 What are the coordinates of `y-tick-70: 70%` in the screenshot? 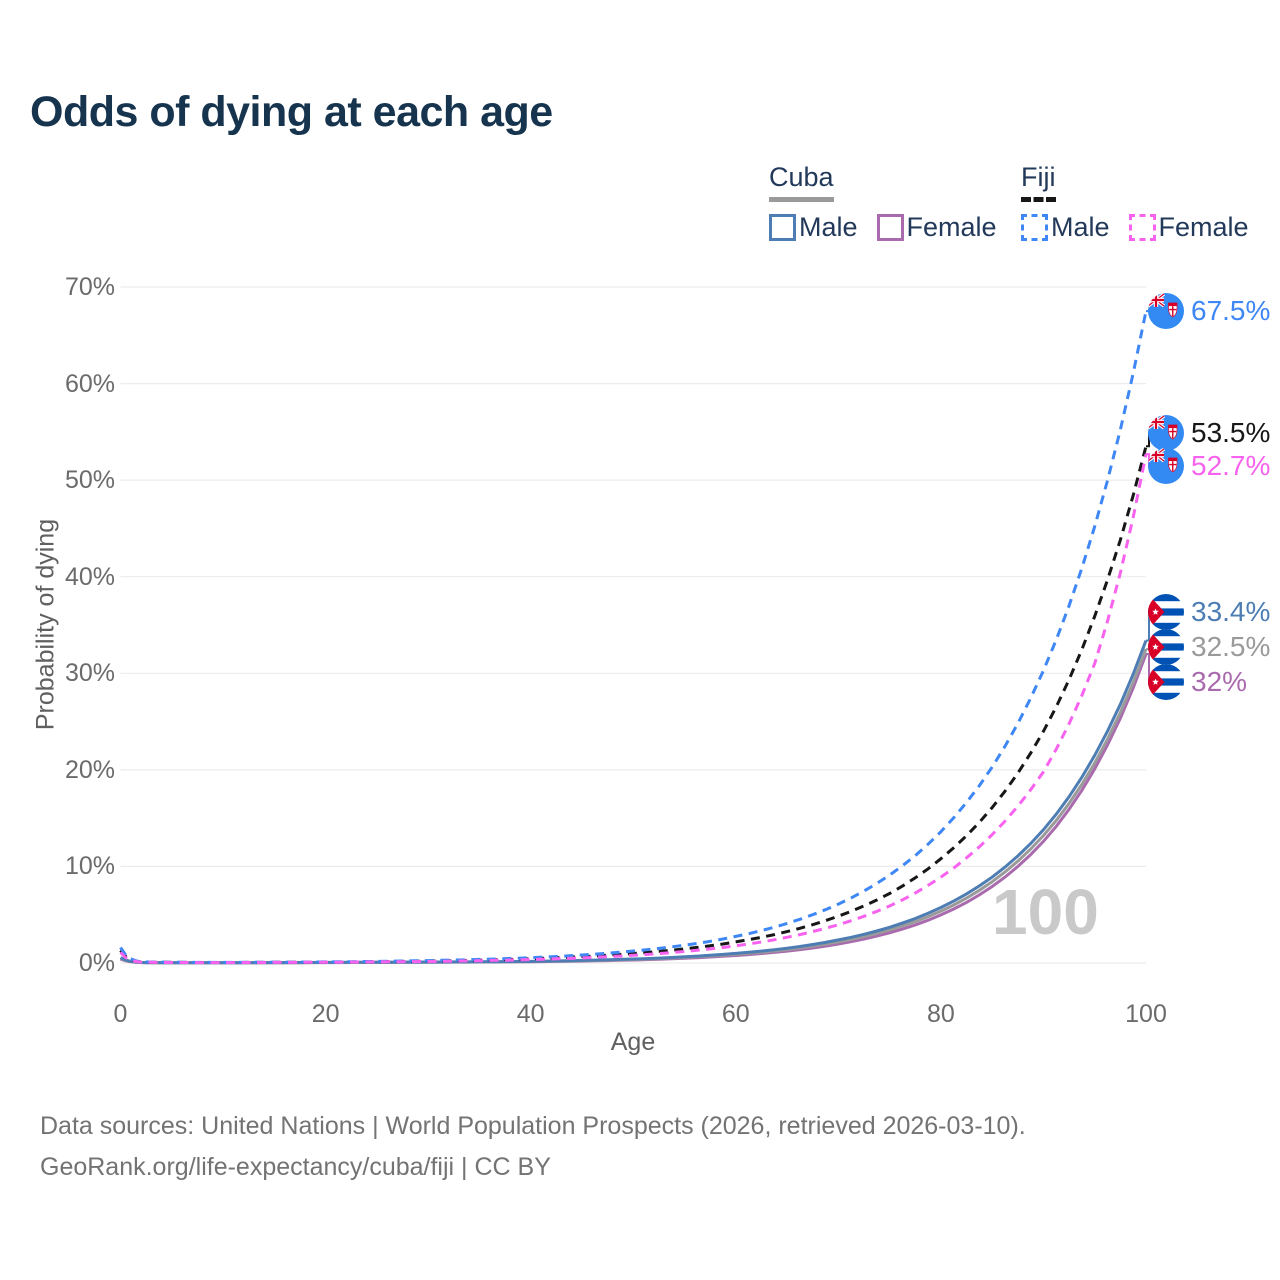 It's located at (89, 287).